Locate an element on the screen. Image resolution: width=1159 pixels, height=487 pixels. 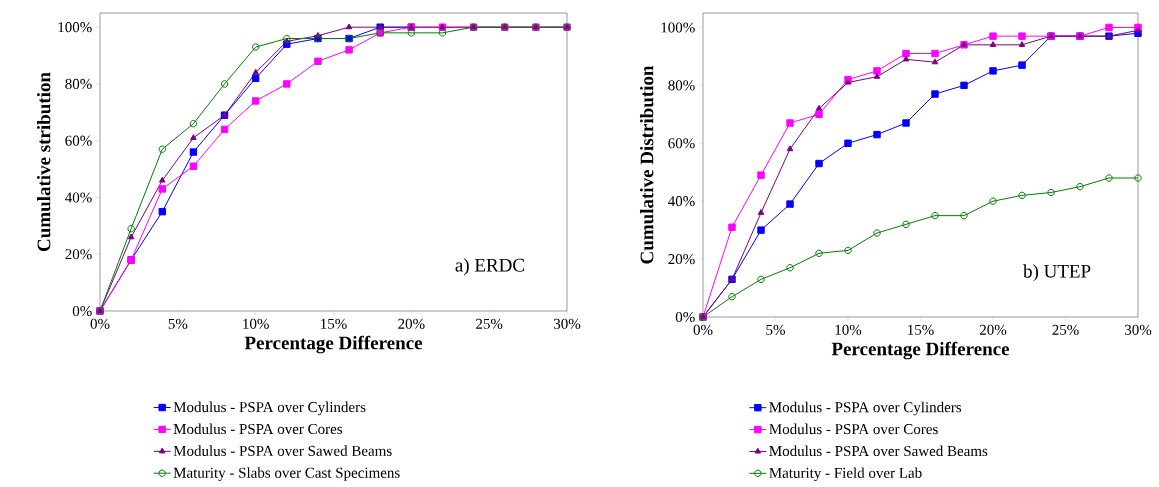
y-axis-title: Cumulative Distribution is located at coordinates (646, 164).